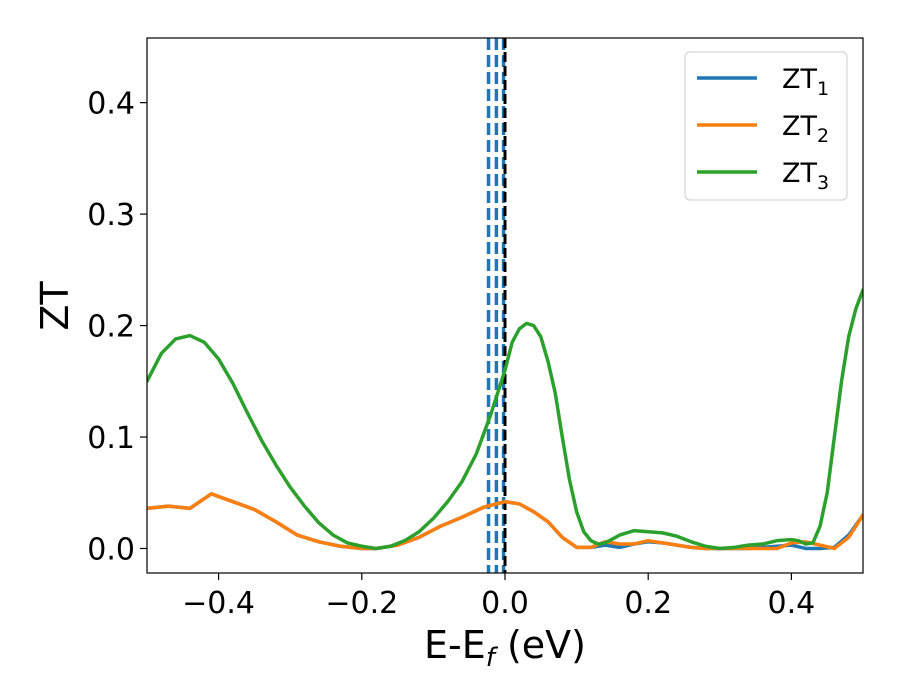 The image size is (900, 700). I want to click on x-axis-label: E-Ef (eV), so click(505, 648).